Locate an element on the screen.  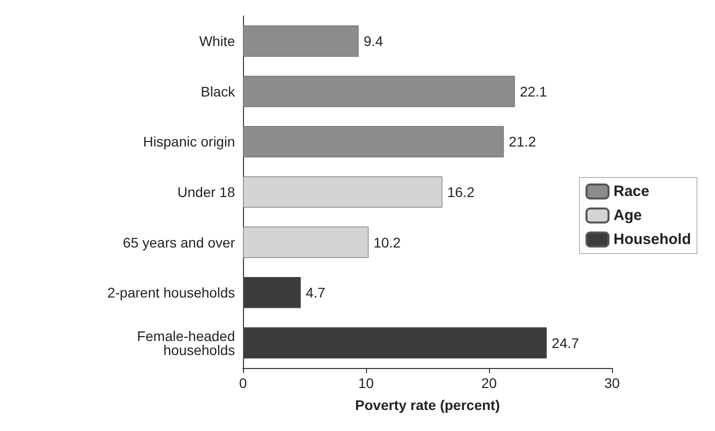
data-label: 21.2 is located at coordinates (522, 142).